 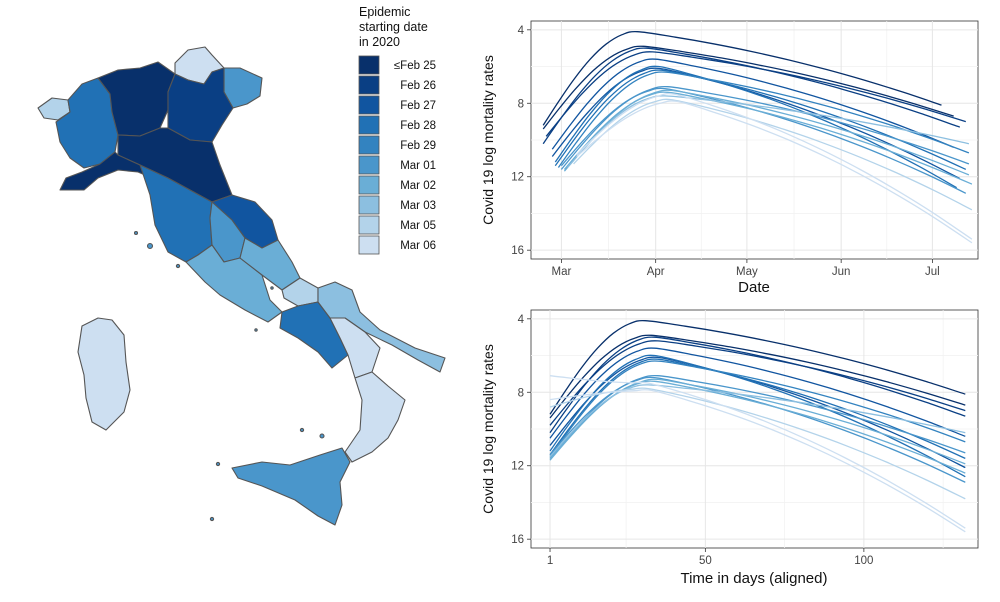 I want to click on x-tick-label: 1, so click(x=550, y=561).